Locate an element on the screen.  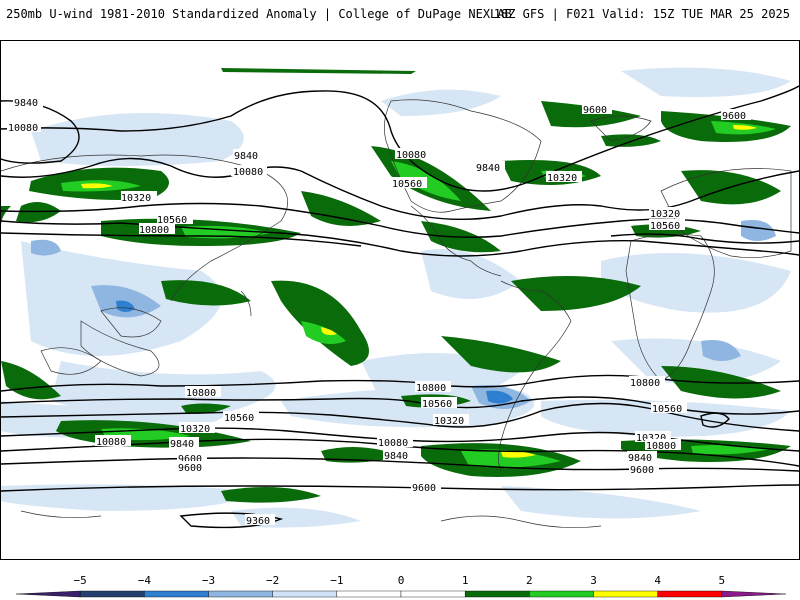
negative-anomaly-dark is located at coordinates (314, 352).